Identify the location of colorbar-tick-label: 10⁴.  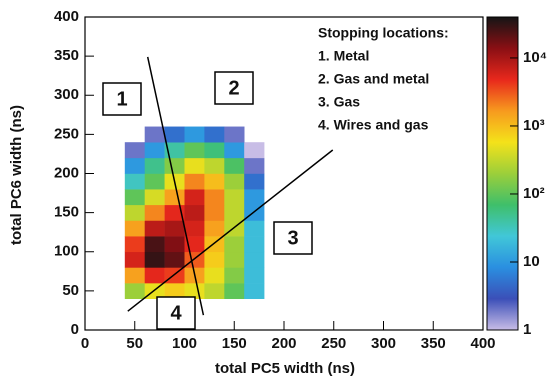
(535, 57).